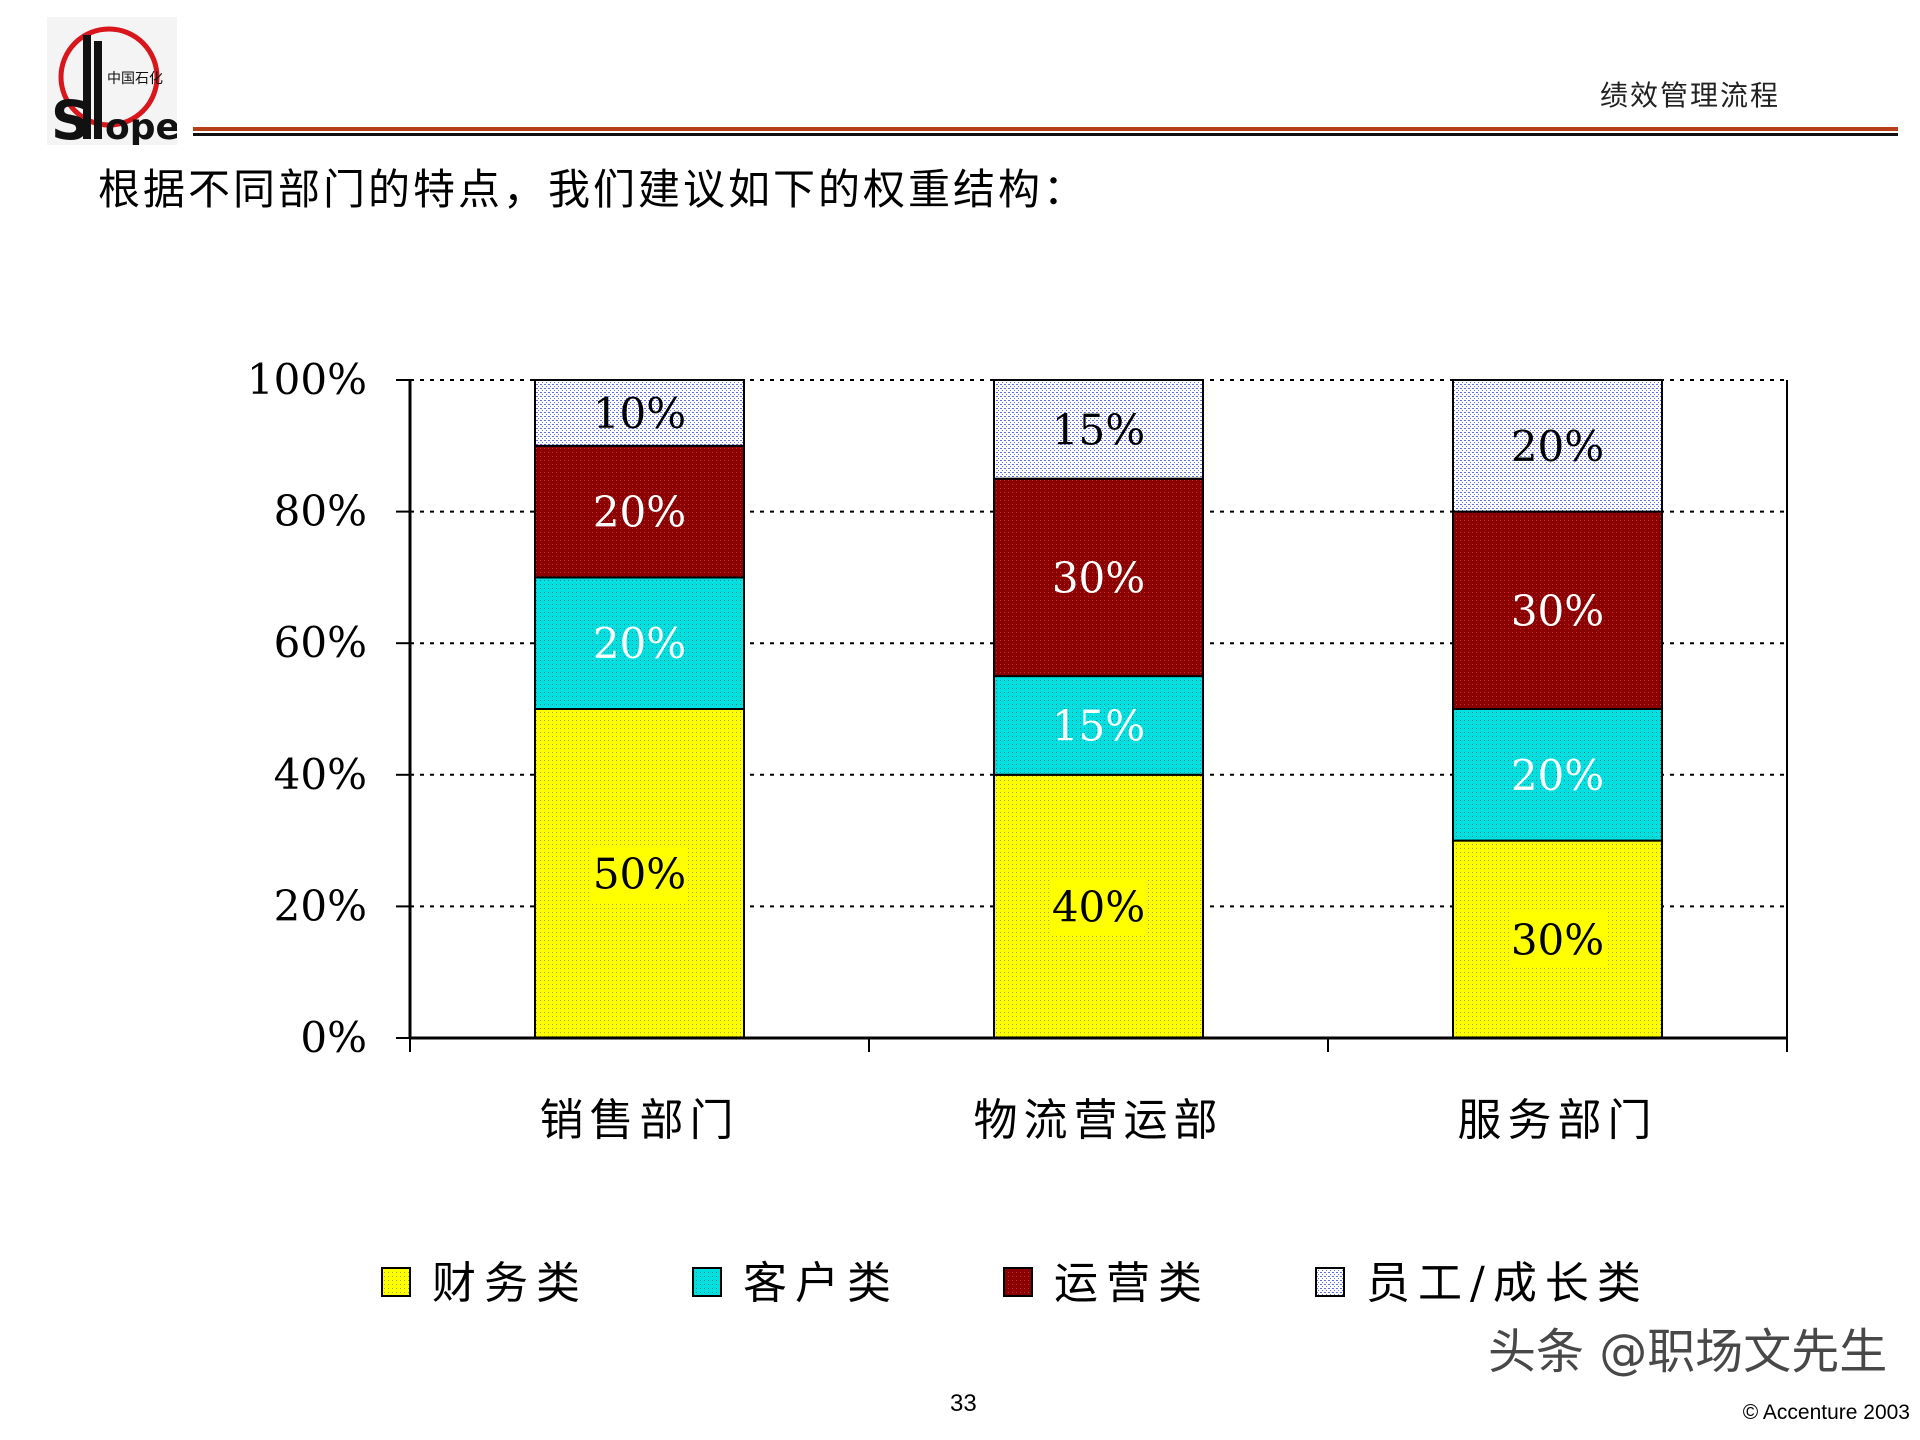  I want to click on y-tick-label: 80%, so click(320, 511).